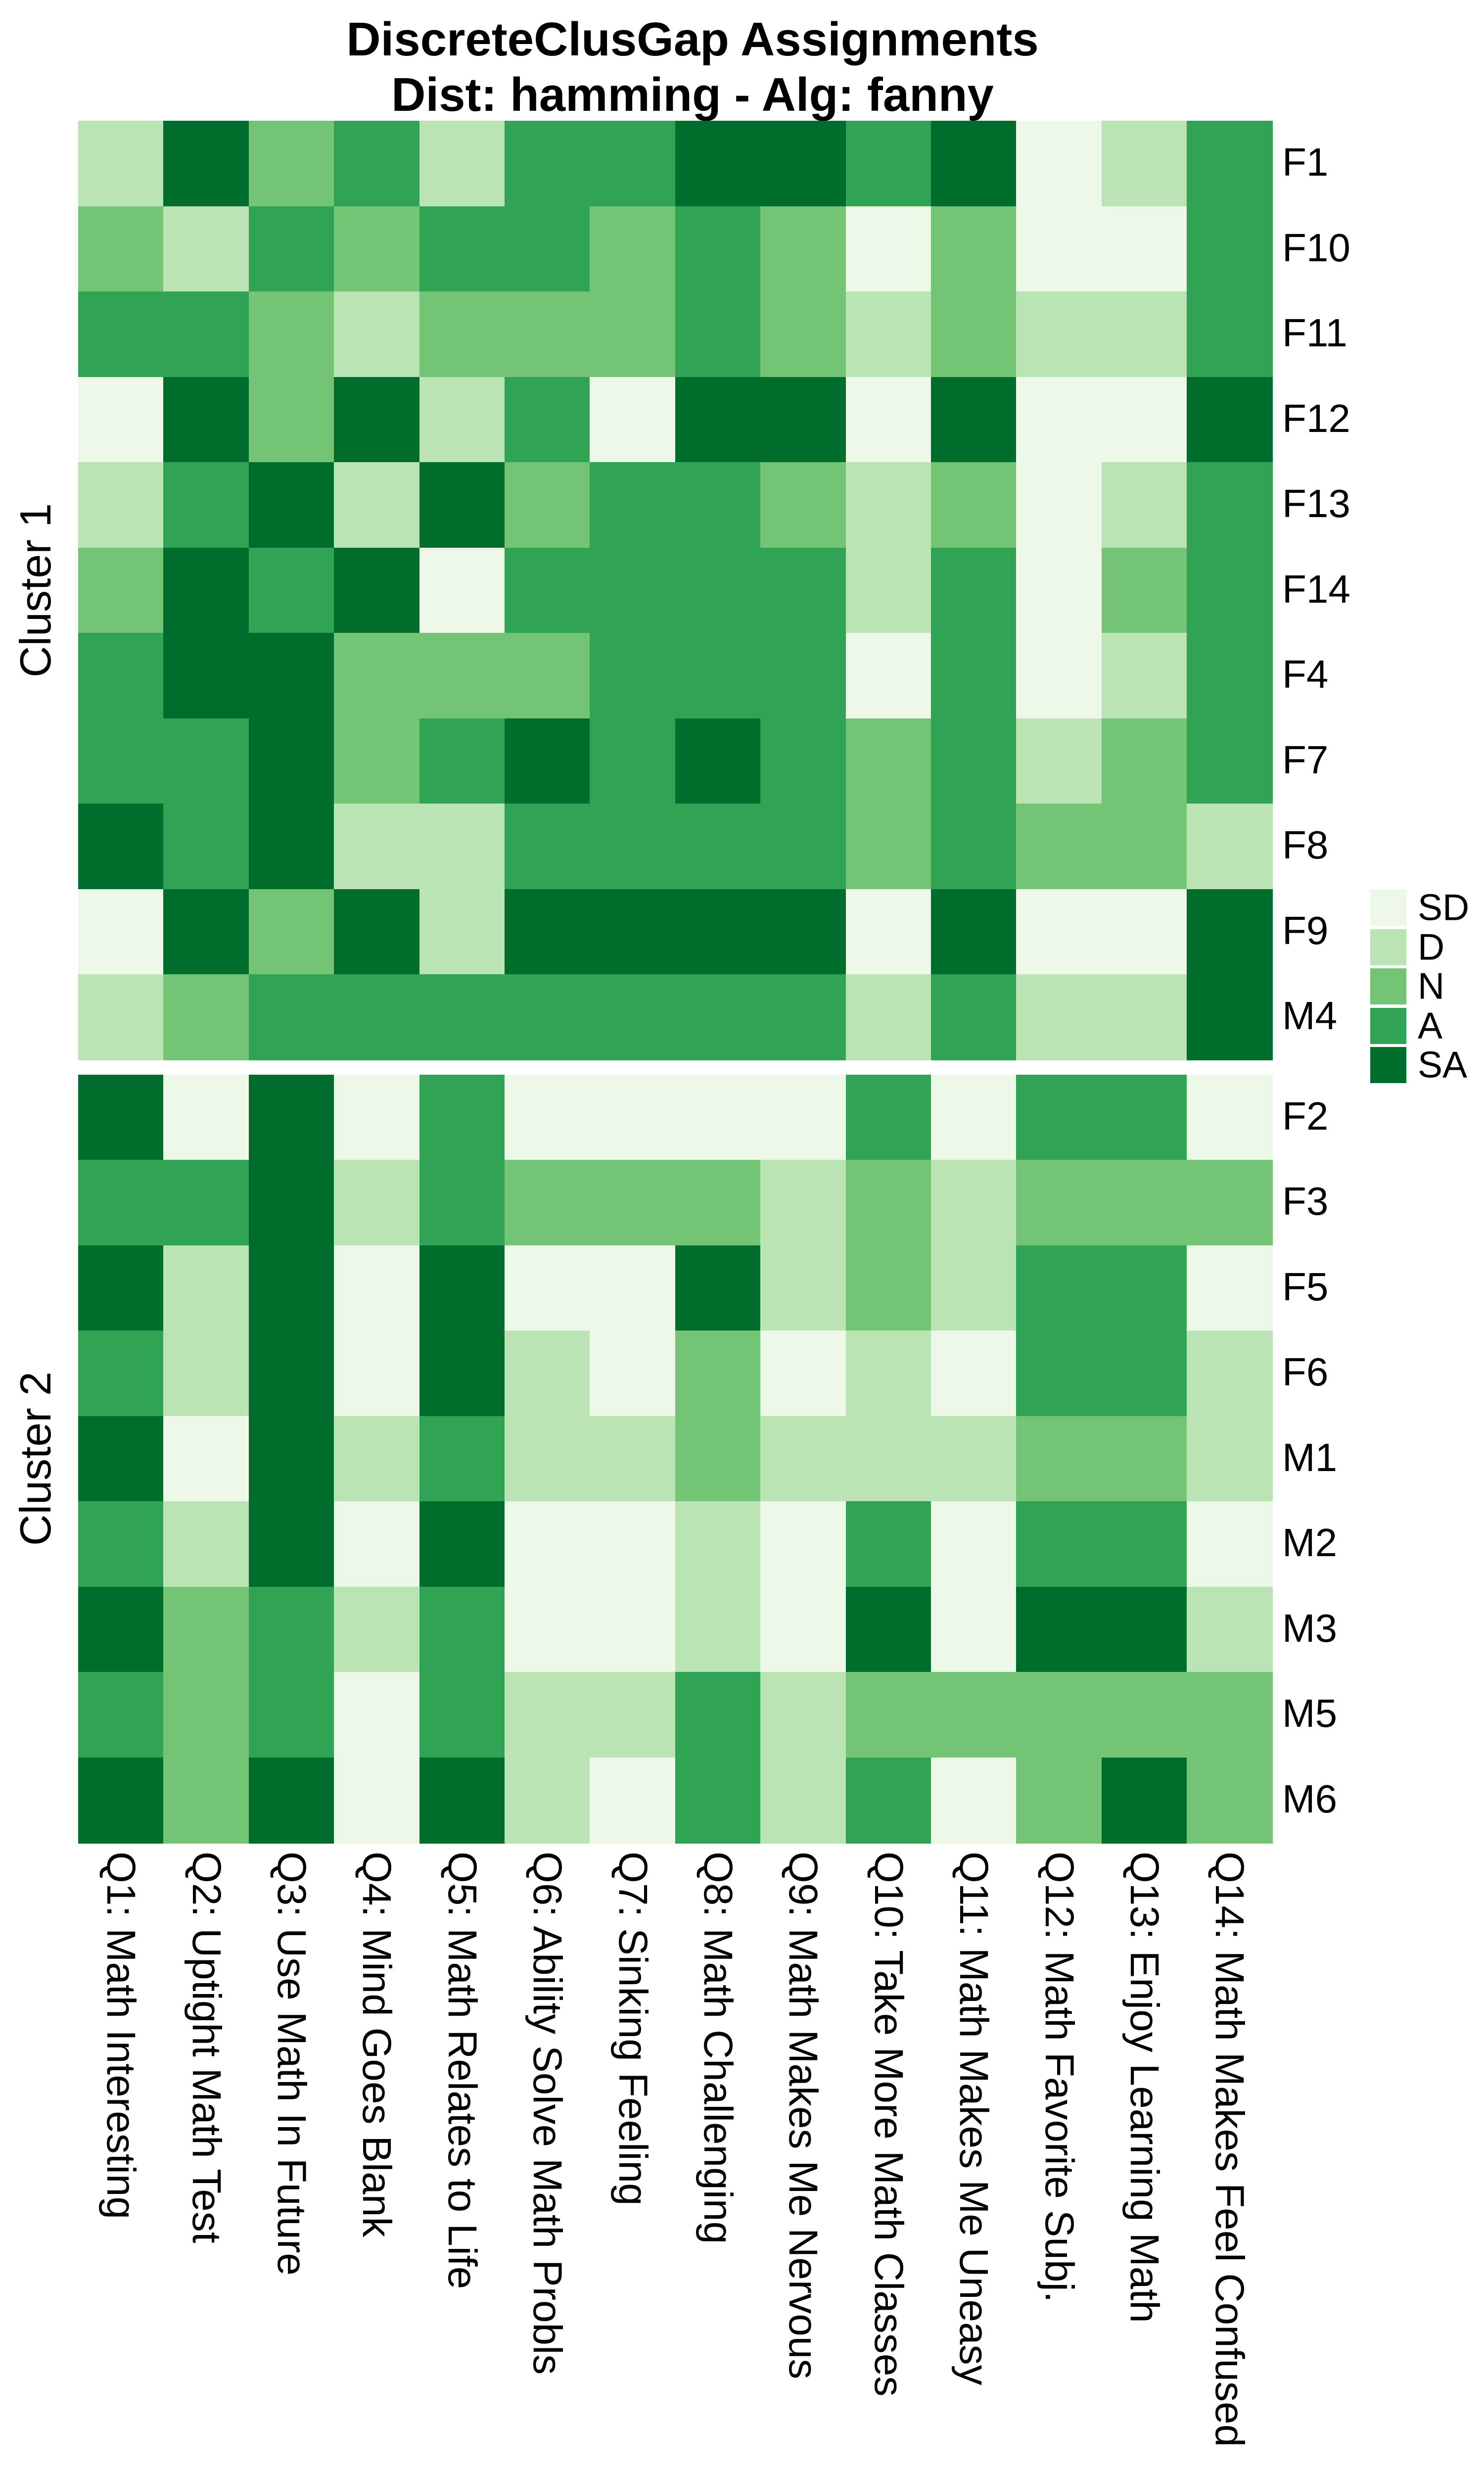 The width and height of the screenshot is (1484, 2474). What do you see at coordinates (1305, 931) in the screenshot?
I see `row-label: F9` at bounding box center [1305, 931].